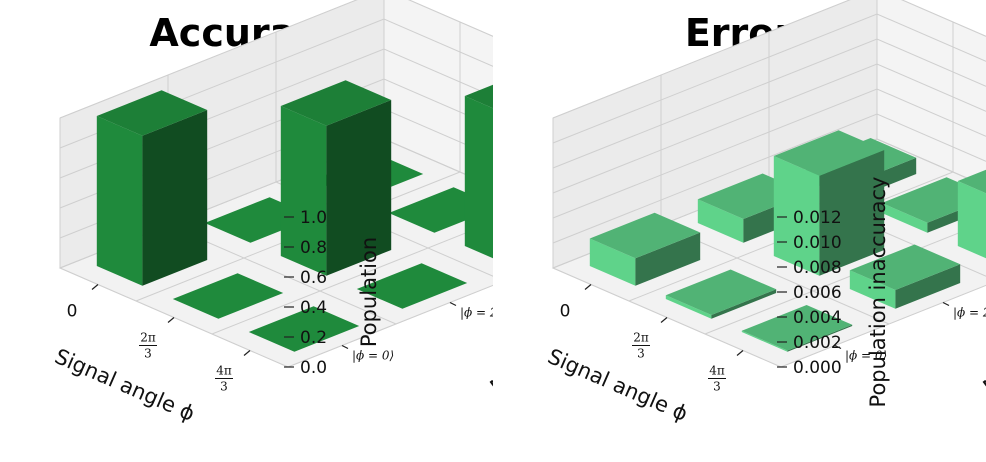  Describe the element at coordinates (817, 343) in the screenshot. I see `z-tick-label: 0.002` at that location.